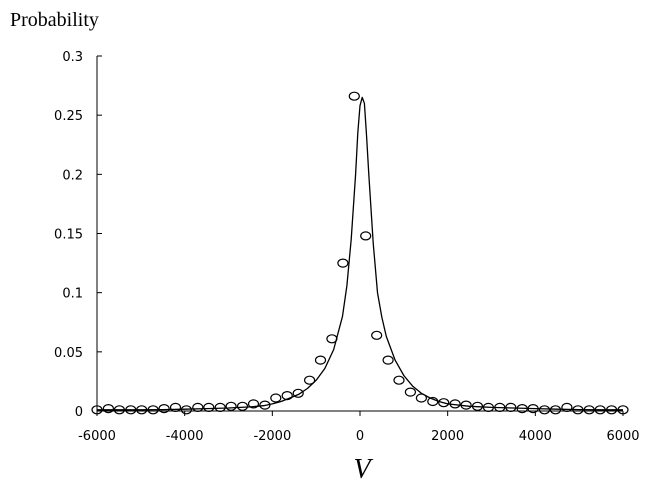 This screenshot has height=486, width=648. Describe the element at coordinates (535, 436) in the screenshot. I see `x-tick-label: 4000` at that location.